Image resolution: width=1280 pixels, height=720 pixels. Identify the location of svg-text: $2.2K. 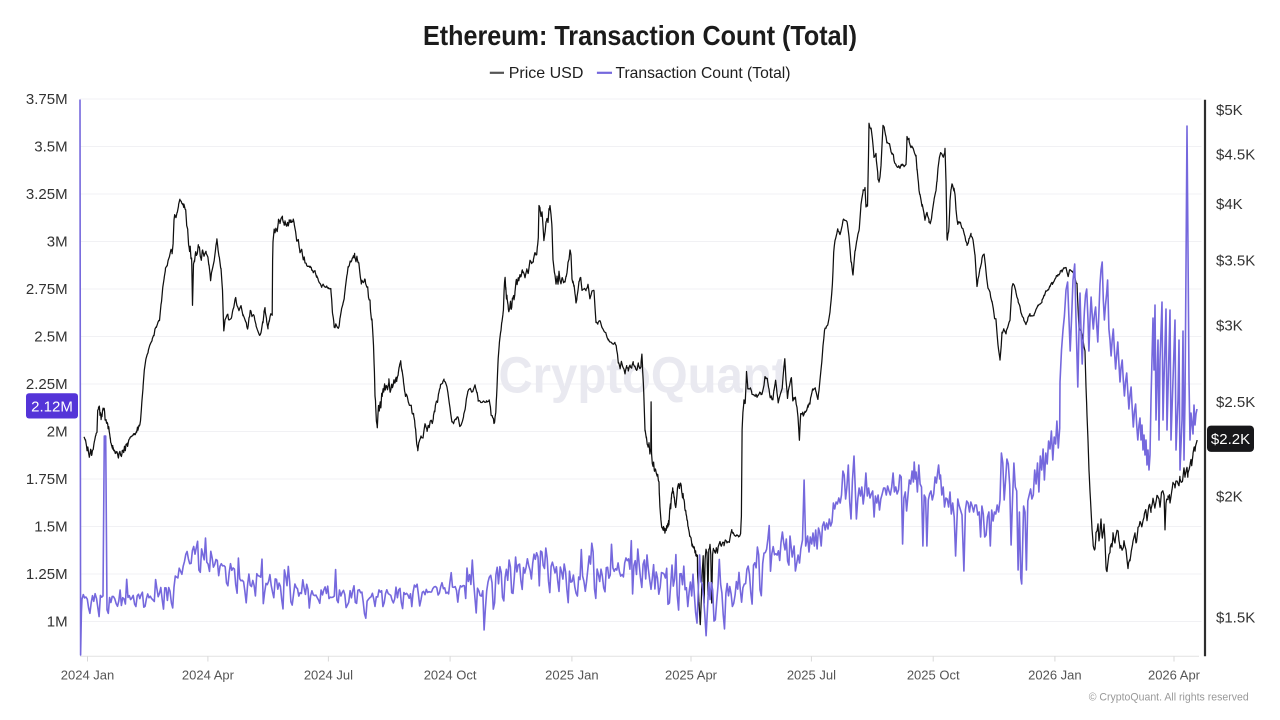
(1230, 439).